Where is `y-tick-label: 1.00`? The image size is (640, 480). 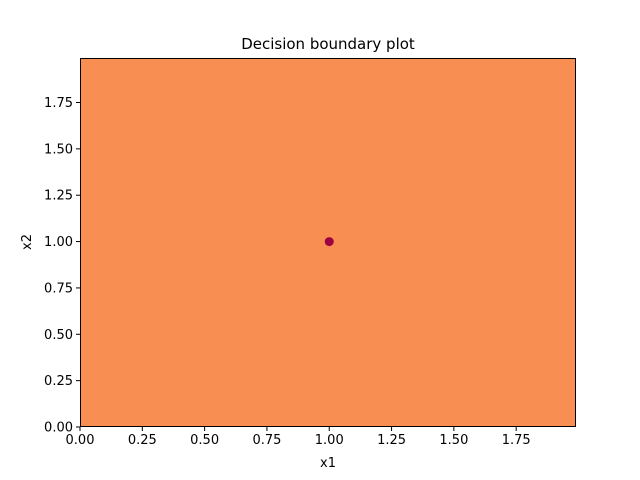
y-tick-label: 1.00 is located at coordinates (58, 242).